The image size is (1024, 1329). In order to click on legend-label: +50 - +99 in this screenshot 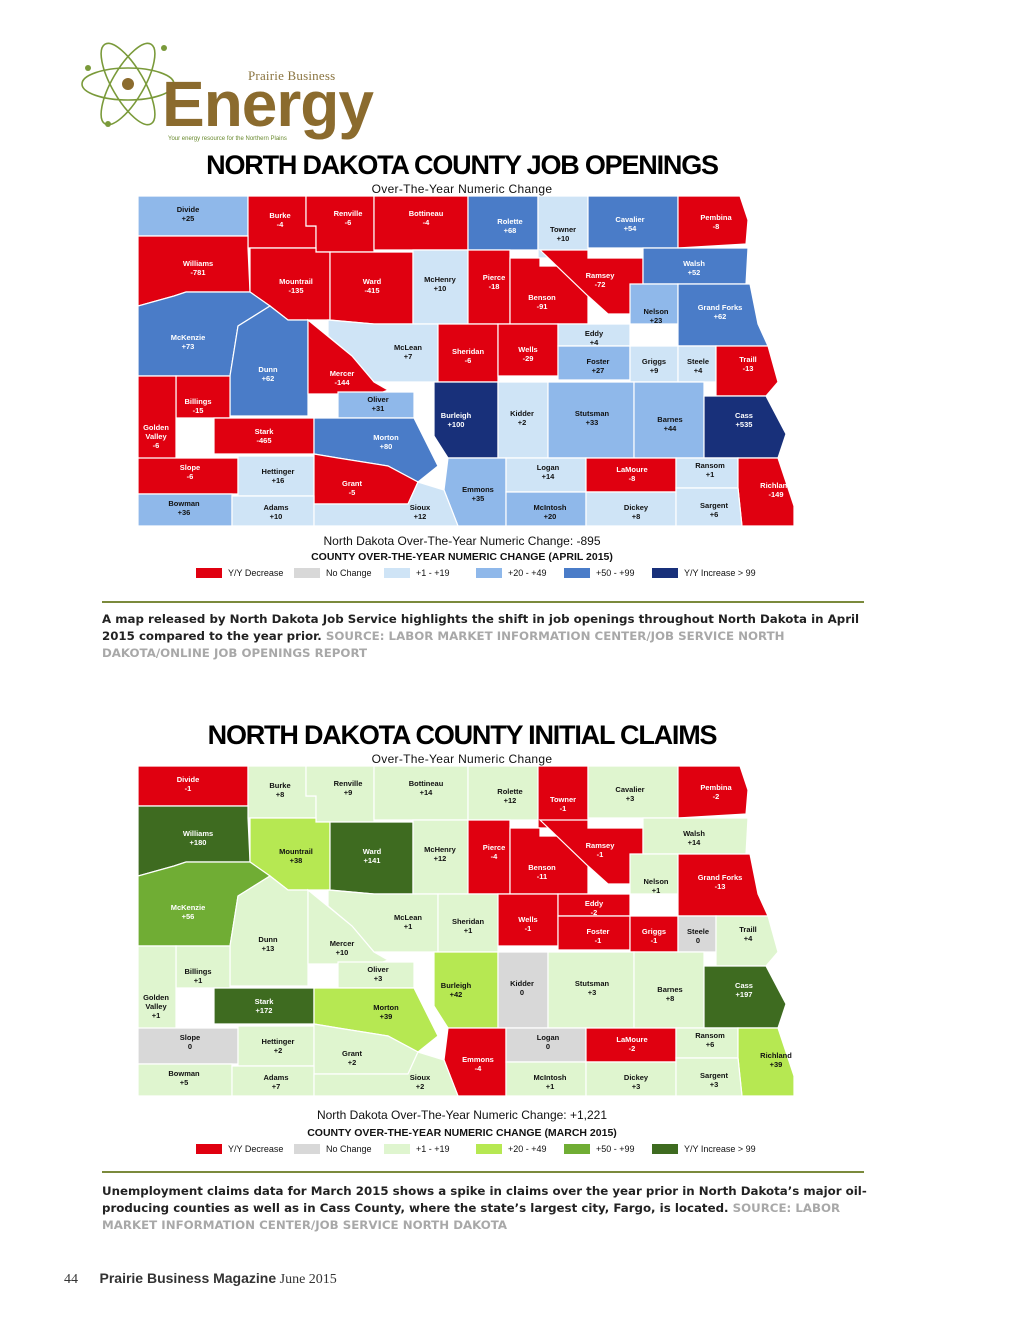, I will do `click(615, 573)`.